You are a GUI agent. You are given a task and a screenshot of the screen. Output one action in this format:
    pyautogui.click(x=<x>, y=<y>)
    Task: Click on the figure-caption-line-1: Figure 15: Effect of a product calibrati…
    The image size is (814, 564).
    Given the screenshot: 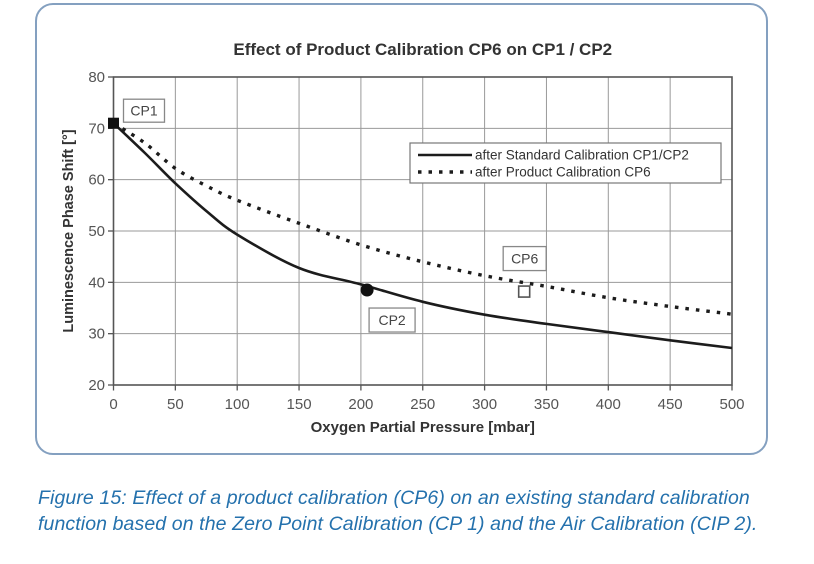 What is the action you would take?
    pyautogui.click(x=394, y=498)
    